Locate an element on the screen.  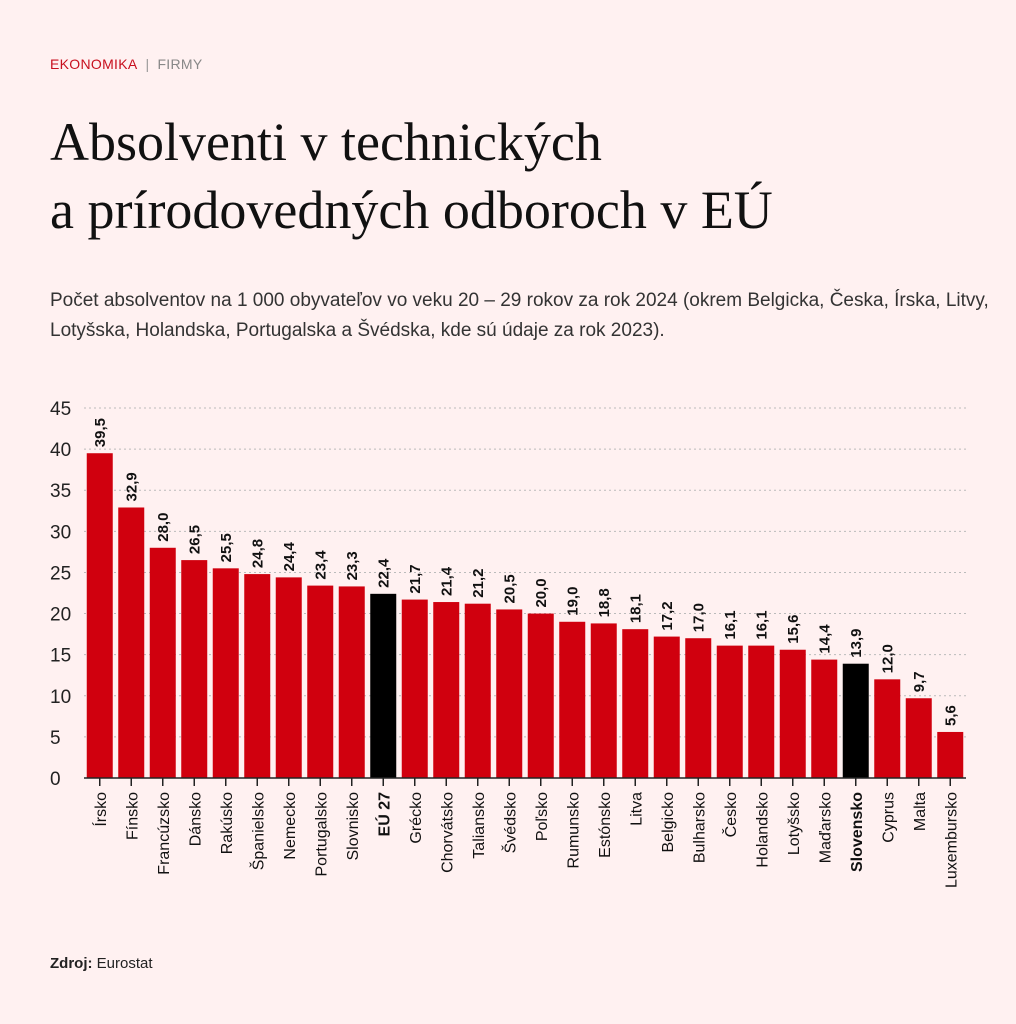
x-tick-label: Taliansko is located at coordinates (479, 825).